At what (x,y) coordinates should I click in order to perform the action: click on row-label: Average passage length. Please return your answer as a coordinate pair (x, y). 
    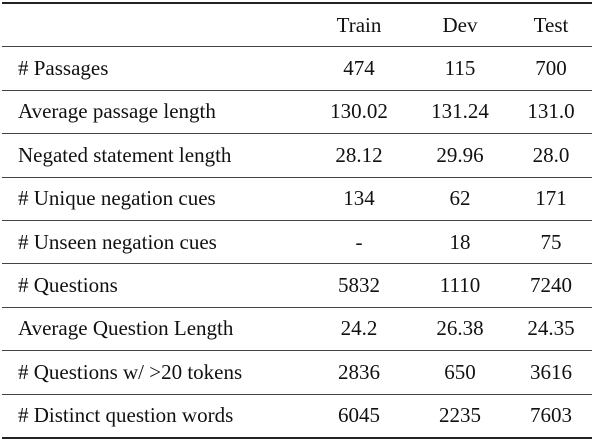
    Looking at the image, I should click on (155, 112).